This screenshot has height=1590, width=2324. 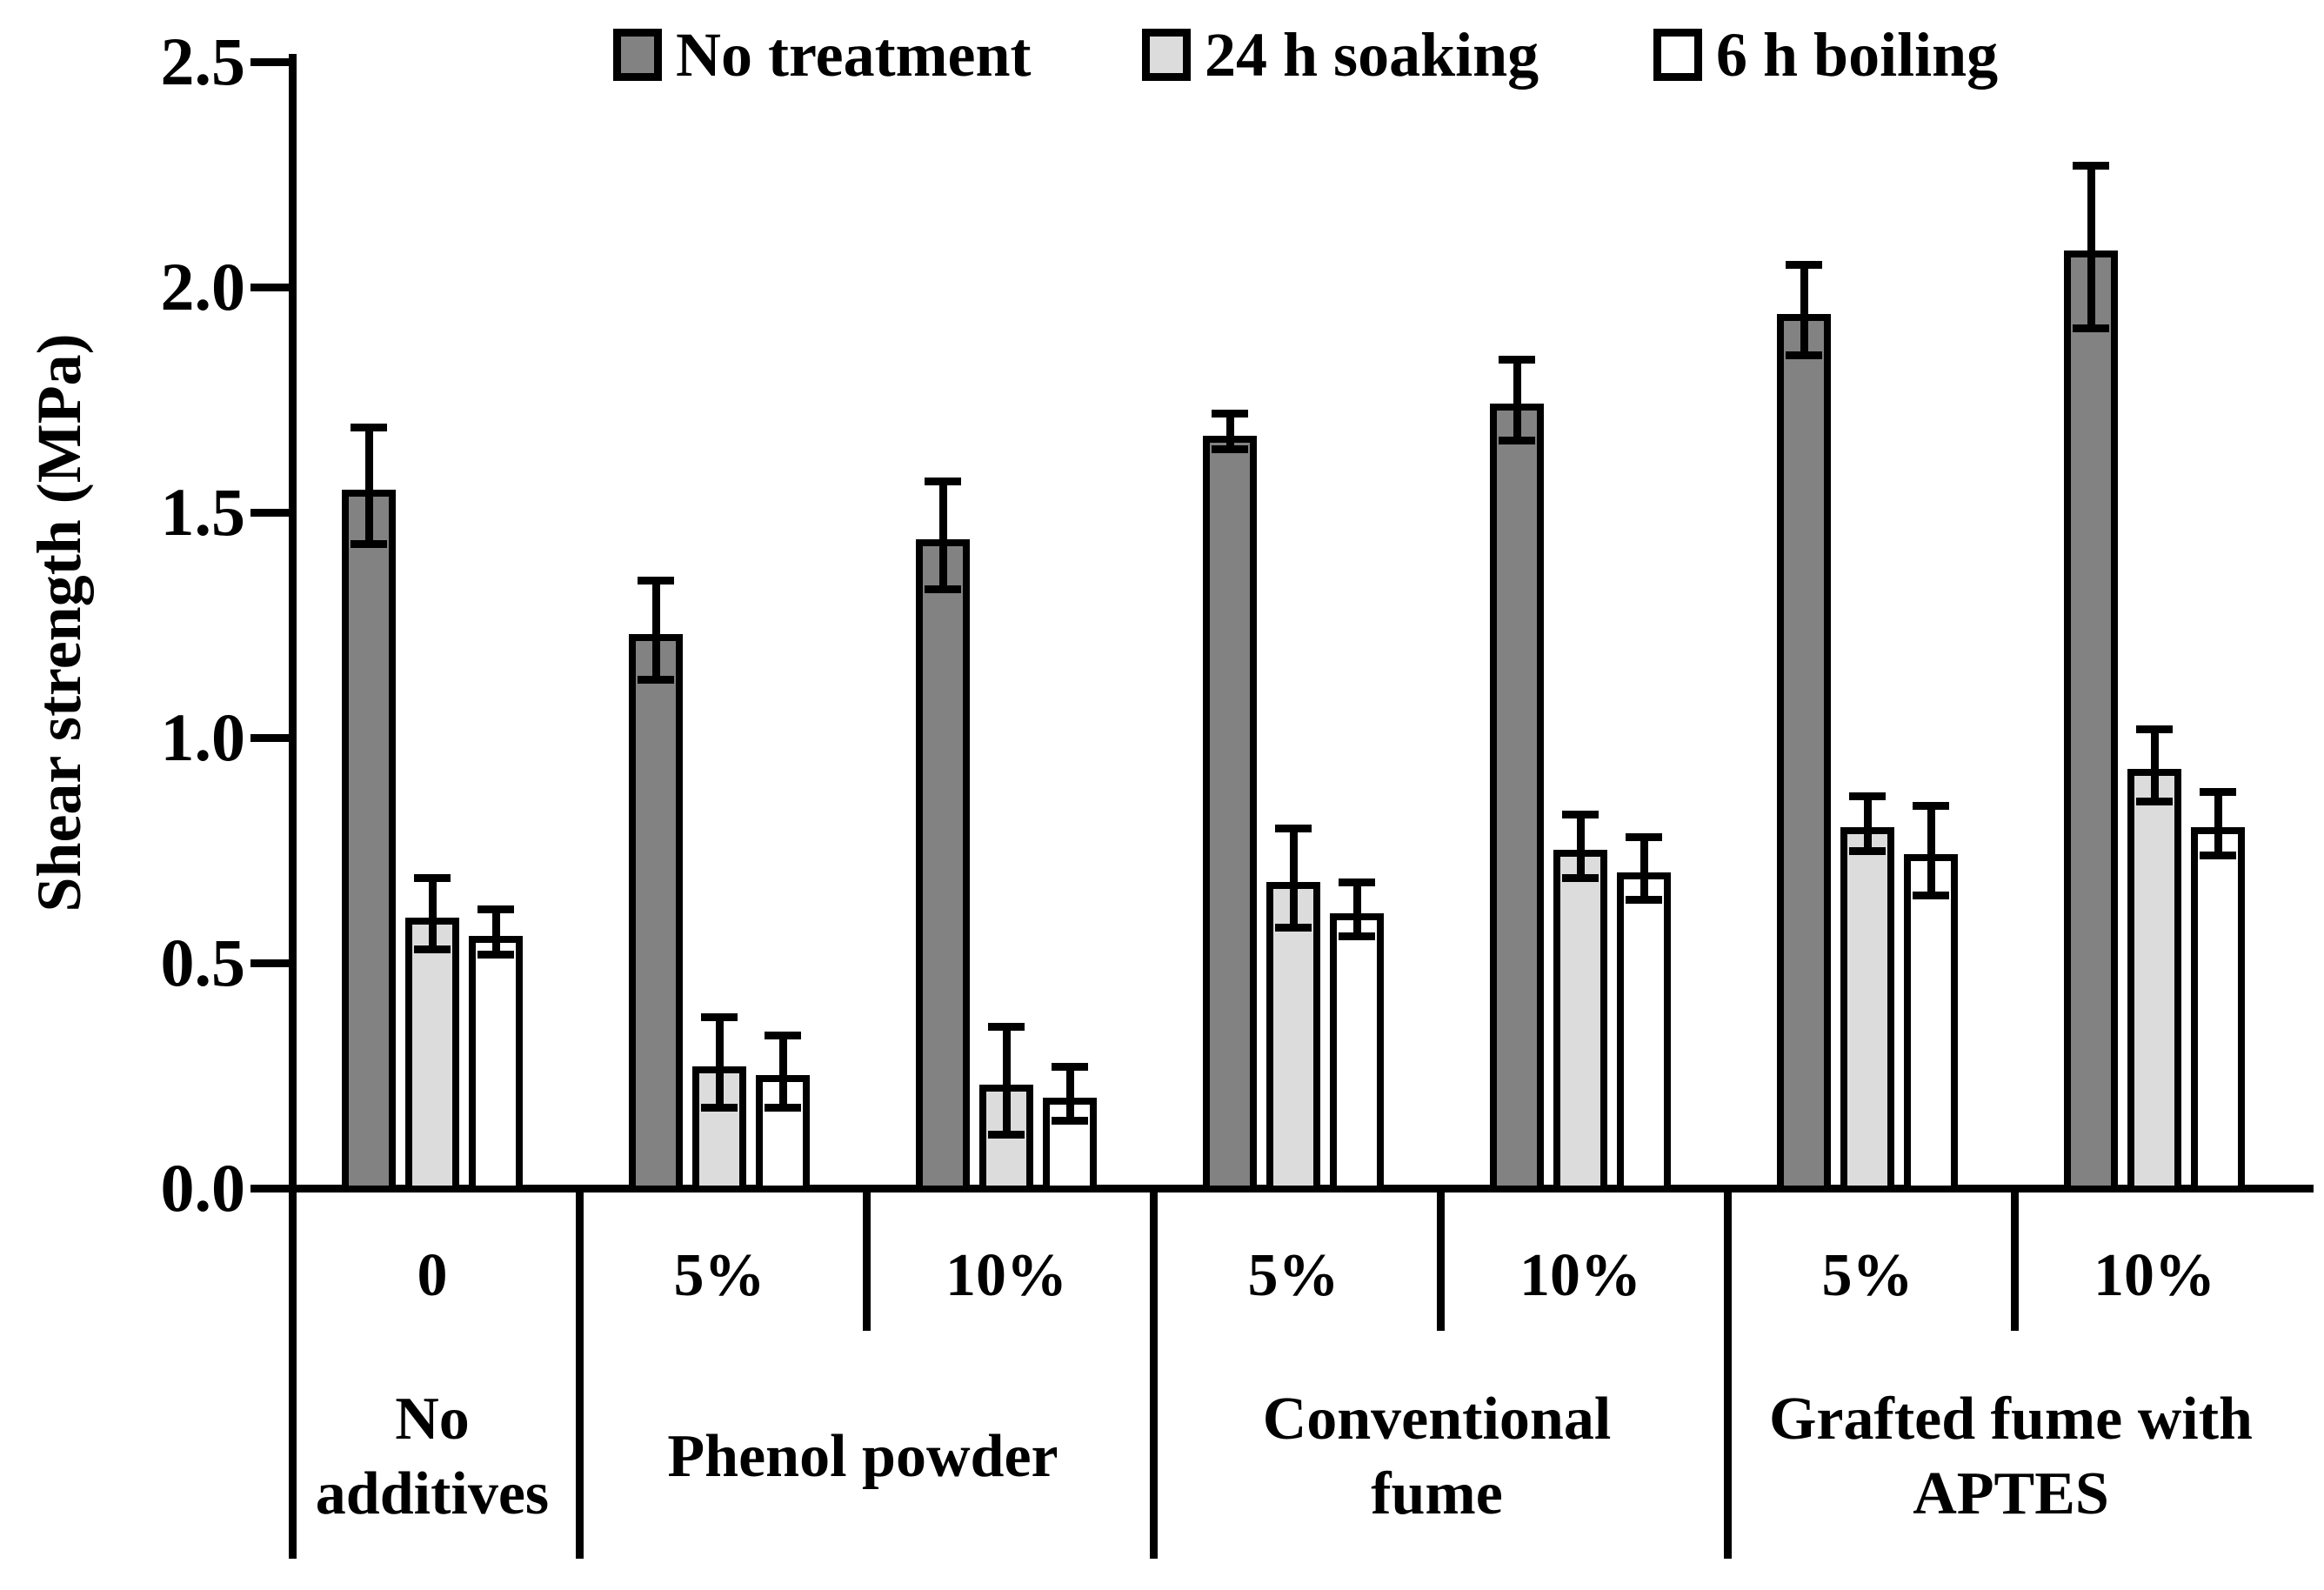 What do you see at coordinates (203, 962) in the screenshot?
I see `y-tick-label: 0.5` at bounding box center [203, 962].